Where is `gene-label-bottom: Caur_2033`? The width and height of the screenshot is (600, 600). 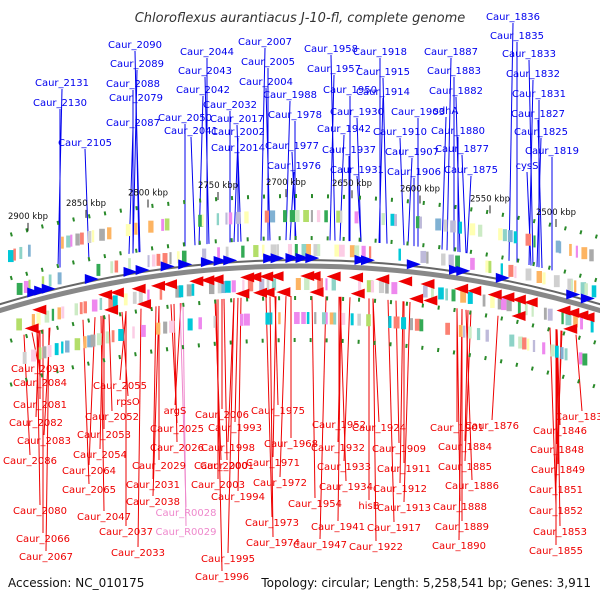
gene-label-bottom: Caur_2033 is located at coordinates (138, 553).